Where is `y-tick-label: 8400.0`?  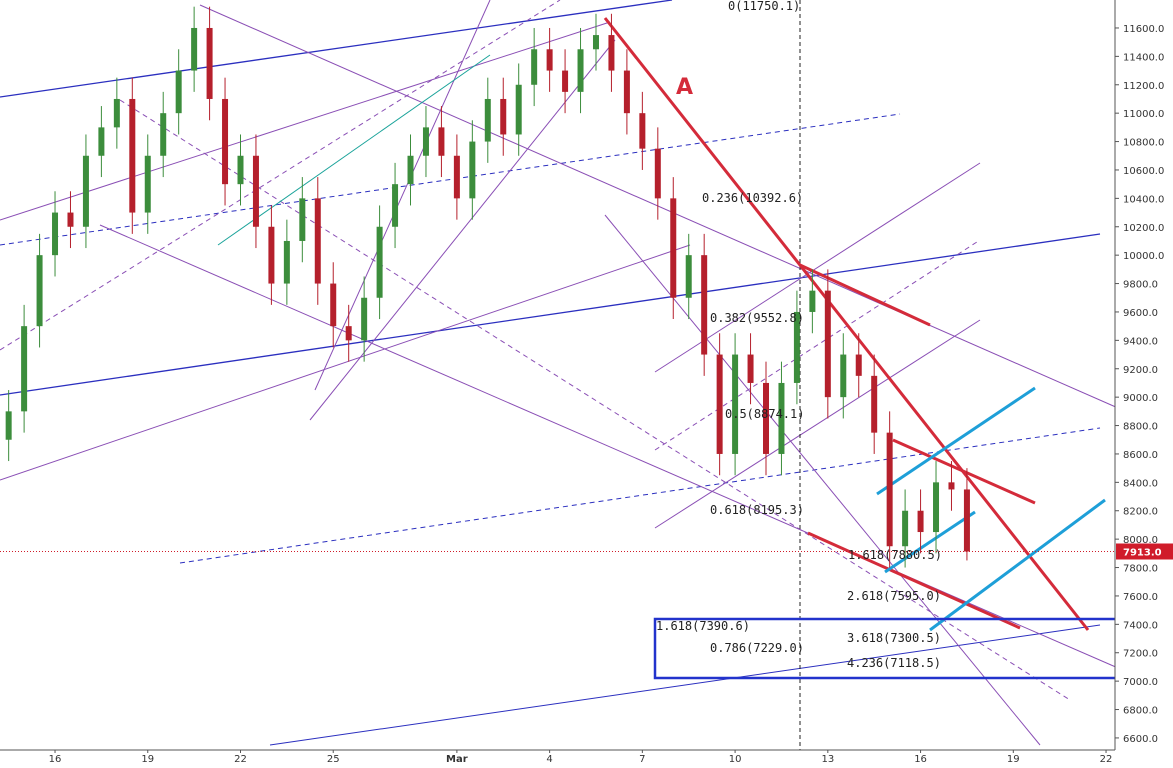
y-tick-label: 8400.0 is located at coordinates (1140, 483).